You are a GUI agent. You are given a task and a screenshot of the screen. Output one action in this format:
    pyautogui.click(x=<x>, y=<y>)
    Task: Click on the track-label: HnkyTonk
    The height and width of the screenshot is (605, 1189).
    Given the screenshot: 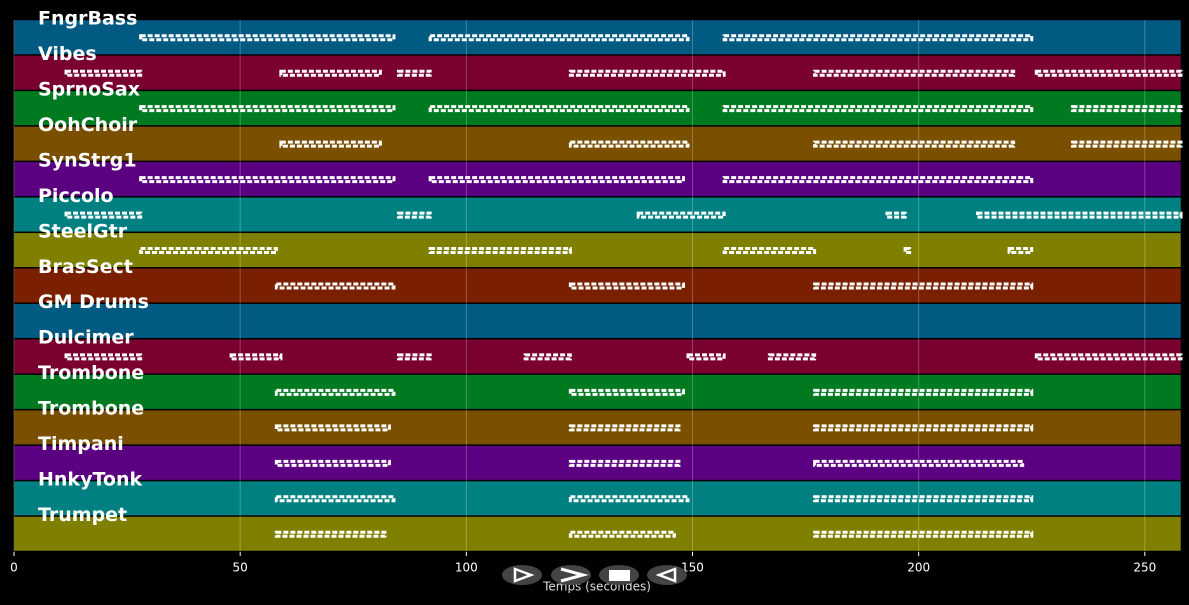 What is the action you would take?
    pyautogui.click(x=90, y=480)
    